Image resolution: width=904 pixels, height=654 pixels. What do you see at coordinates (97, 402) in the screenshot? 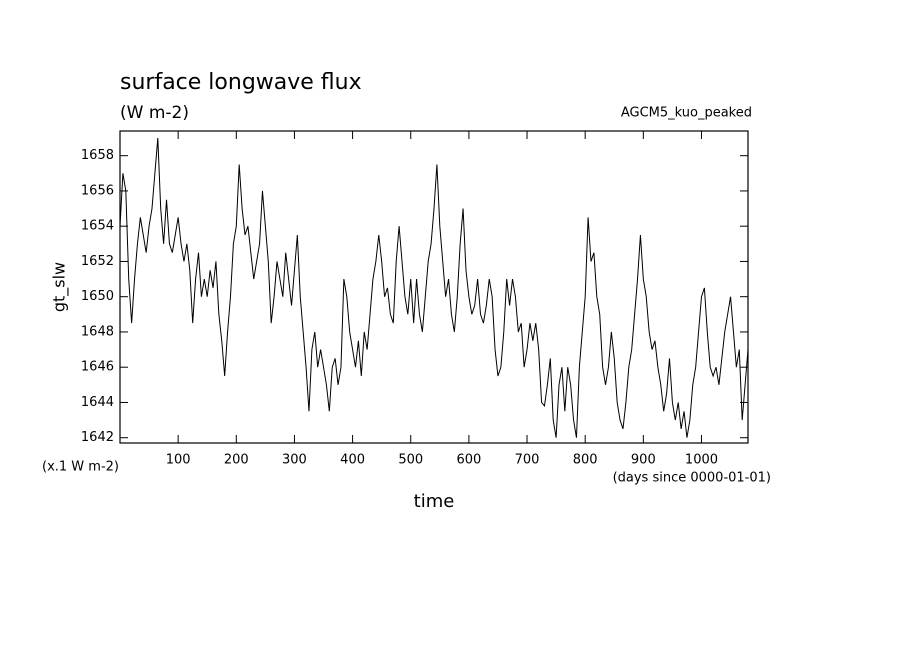
I see `y-tick-label: 1644` at bounding box center [97, 402].